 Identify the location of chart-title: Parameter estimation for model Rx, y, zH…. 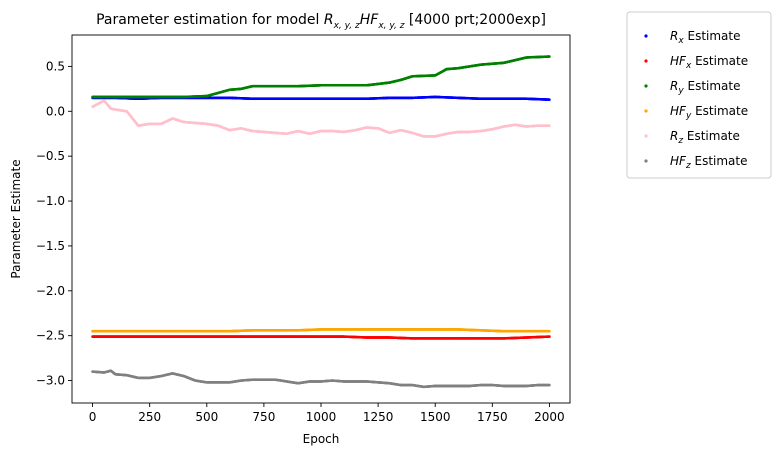
(321, 21).